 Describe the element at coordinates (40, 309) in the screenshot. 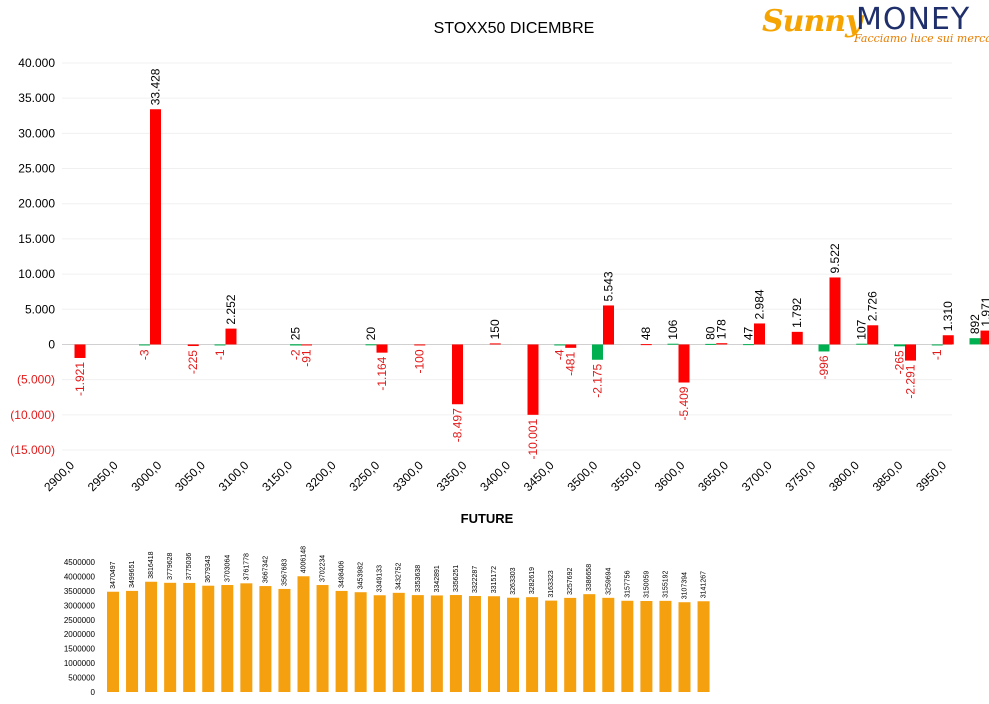

I see `main-y-tick-label: 5.000` at that location.